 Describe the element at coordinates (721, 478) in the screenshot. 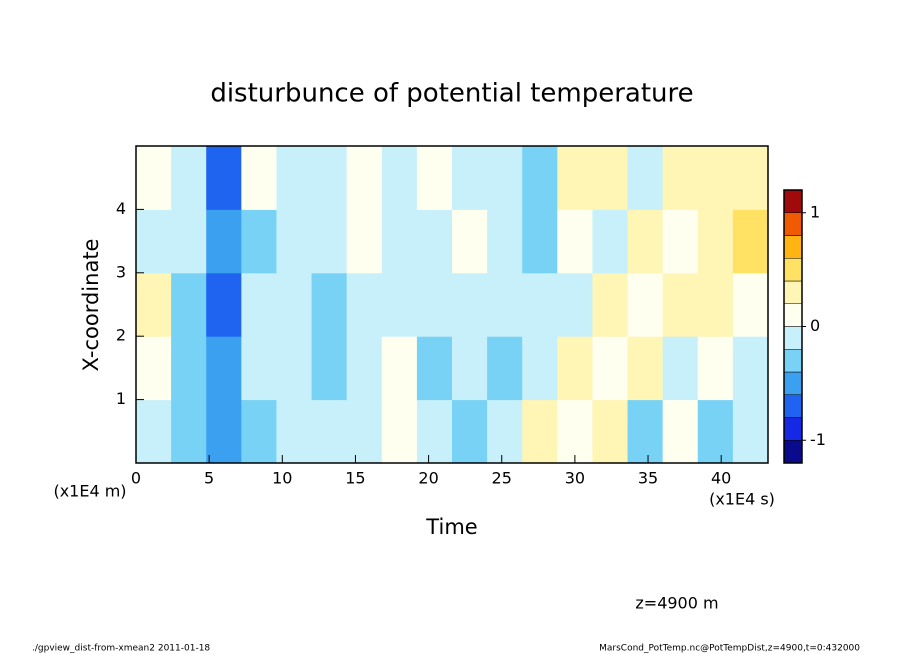

I see `x-tick-label: 40` at that location.